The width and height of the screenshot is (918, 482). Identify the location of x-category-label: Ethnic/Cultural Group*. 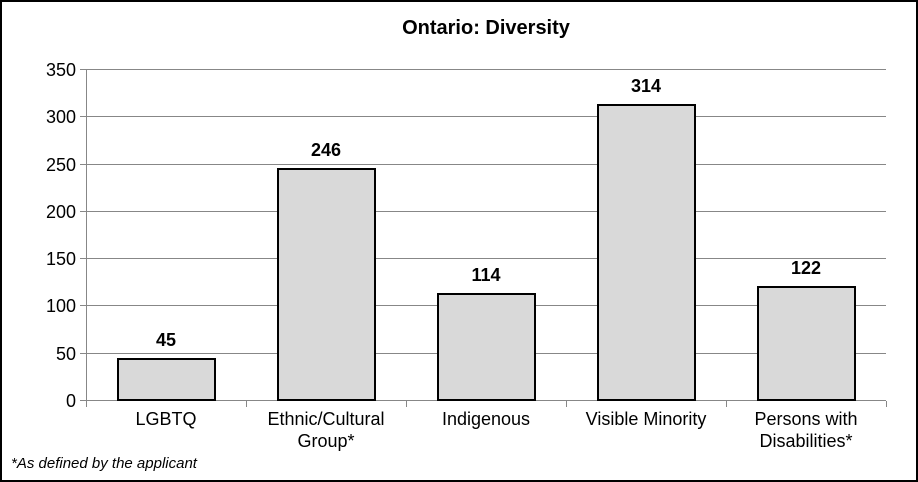
(326, 430).